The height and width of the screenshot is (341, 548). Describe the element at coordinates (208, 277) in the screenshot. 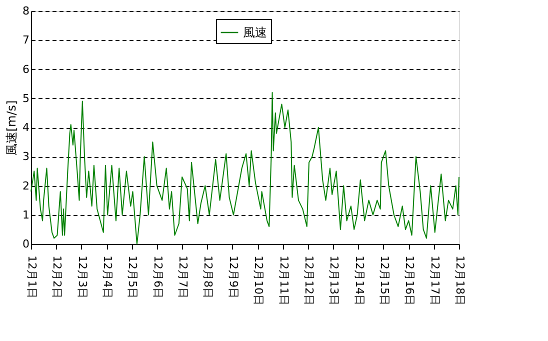

I see `x-tick-label: 12月8日` at that location.